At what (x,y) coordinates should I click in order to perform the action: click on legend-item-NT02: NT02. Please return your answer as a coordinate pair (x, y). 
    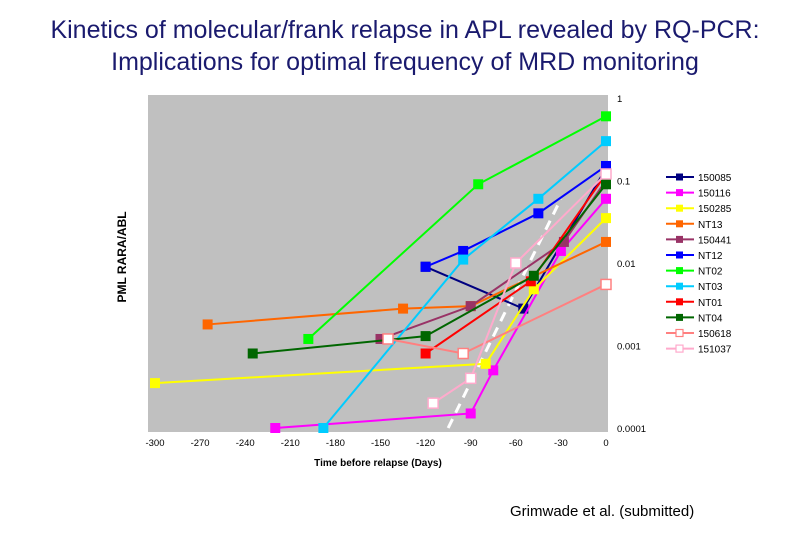
    Looking at the image, I should click on (694, 272).